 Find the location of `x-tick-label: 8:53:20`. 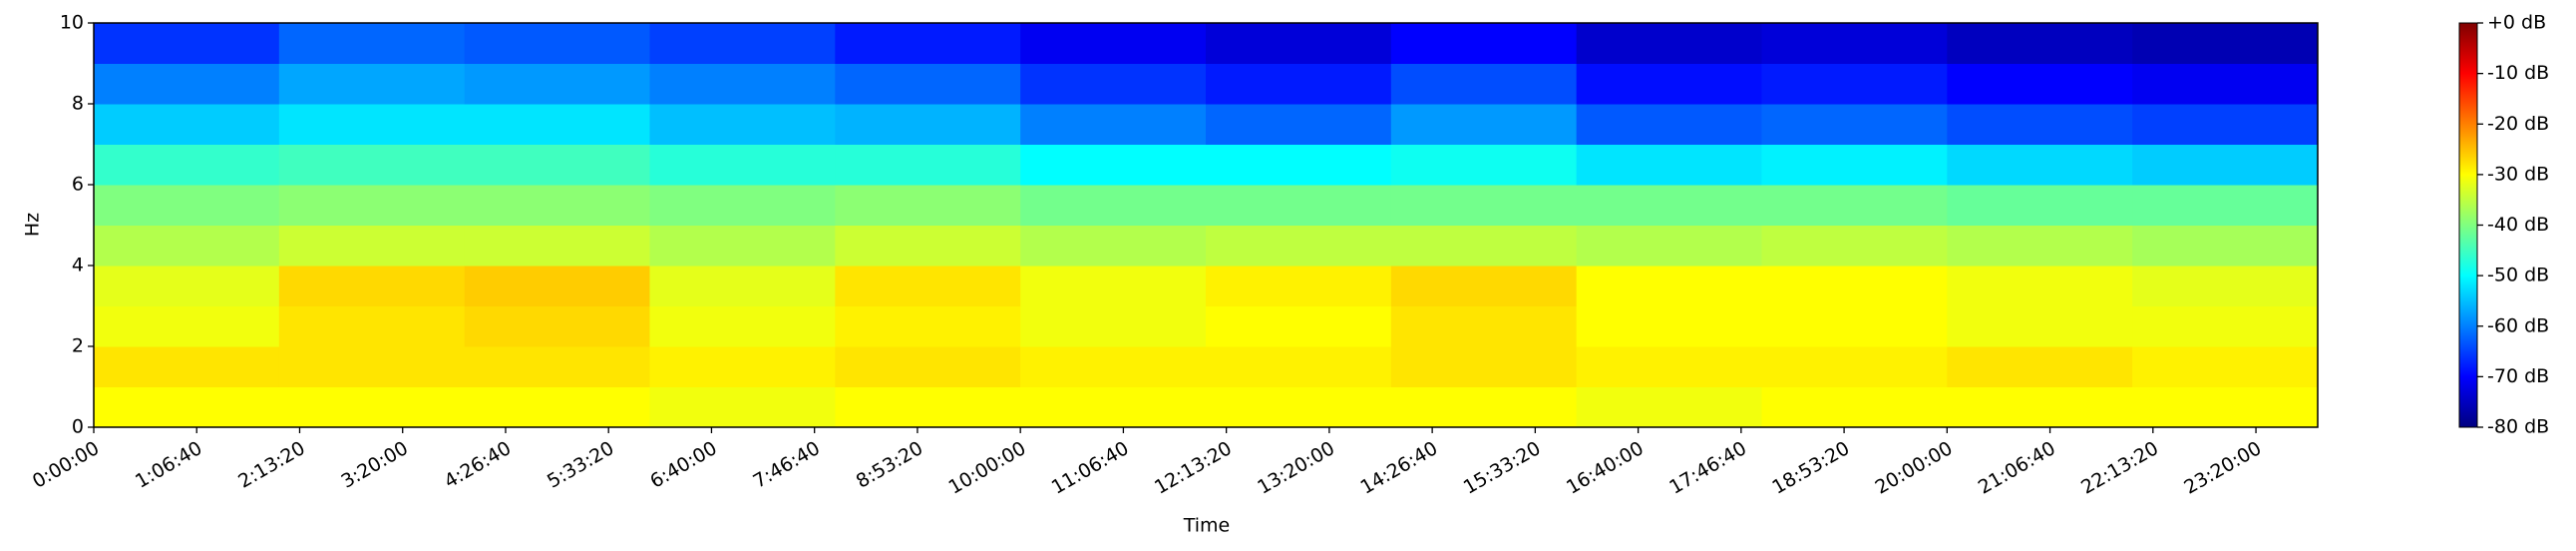

x-tick-label: 8:53:20 is located at coordinates (890, 465).